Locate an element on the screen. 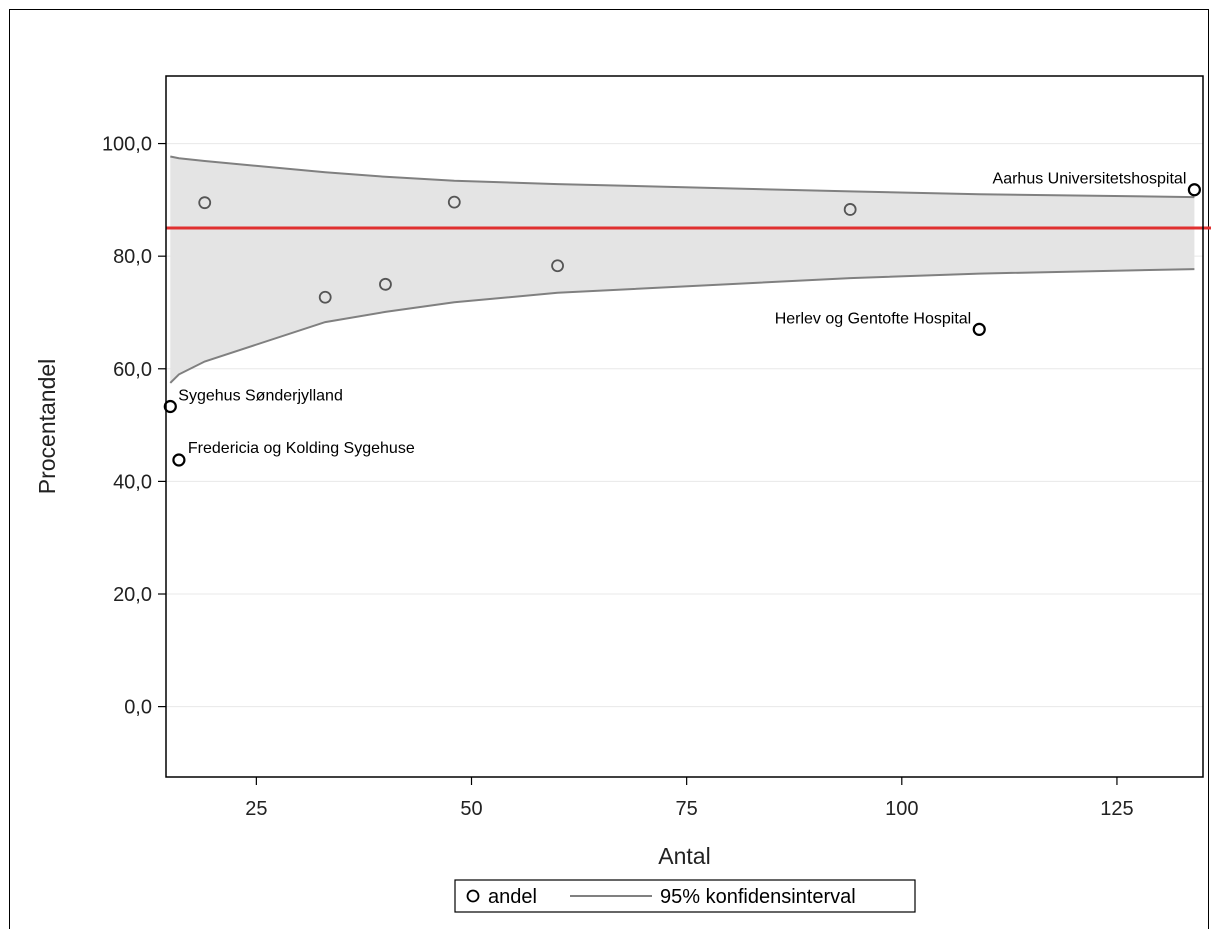 The width and height of the screenshot is (1214, 929). legend: andel 95% konfidensinterval is located at coordinates (685, 896).